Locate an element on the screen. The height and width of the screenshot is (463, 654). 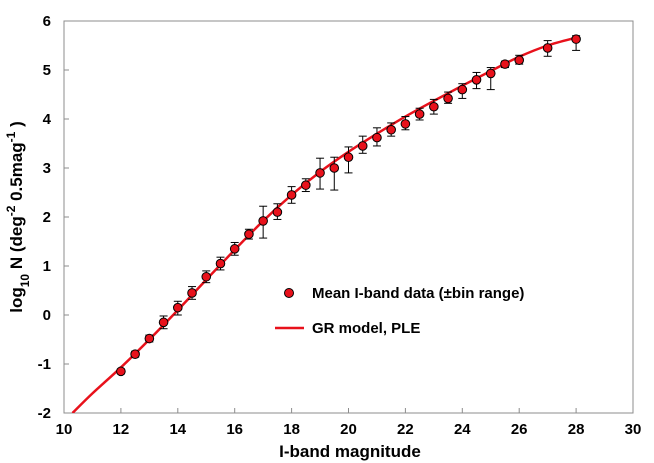
y-tick-label: -1 is located at coordinates (44, 364).